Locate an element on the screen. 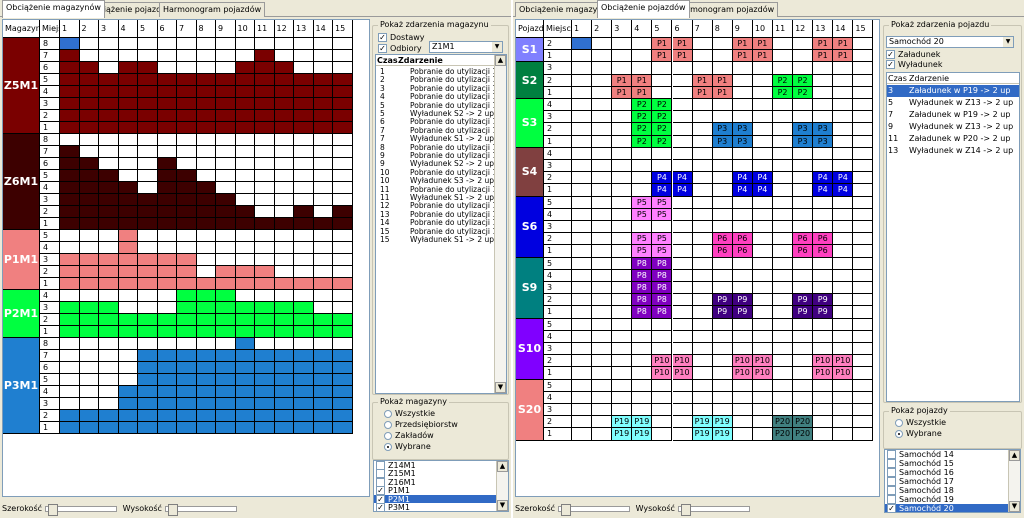  event-row: 10 Wyładunek S3 -> 2 up is located at coordinates (435, 181).